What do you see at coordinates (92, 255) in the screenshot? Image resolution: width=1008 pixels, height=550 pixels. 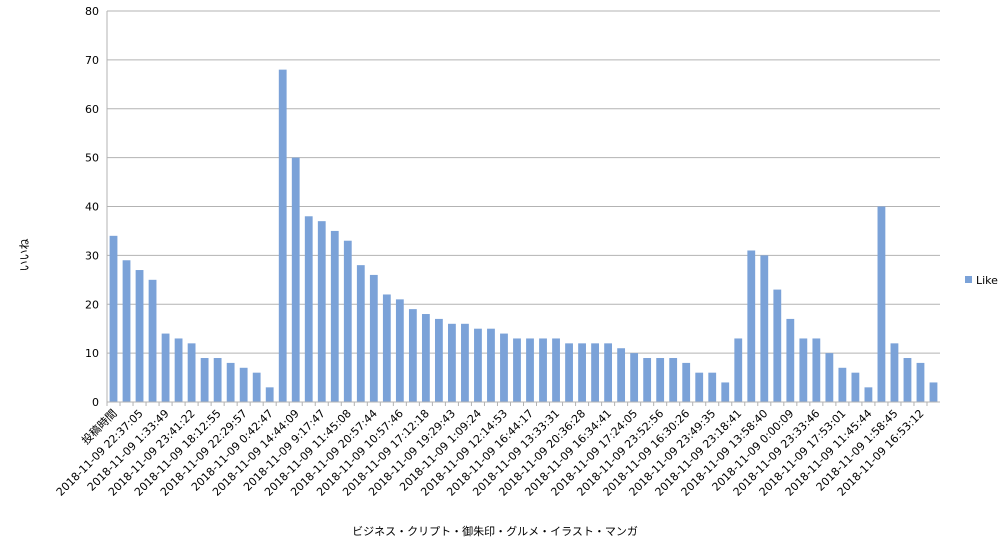 I see `y-tick-label: 30` at bounding box center [92, 255].